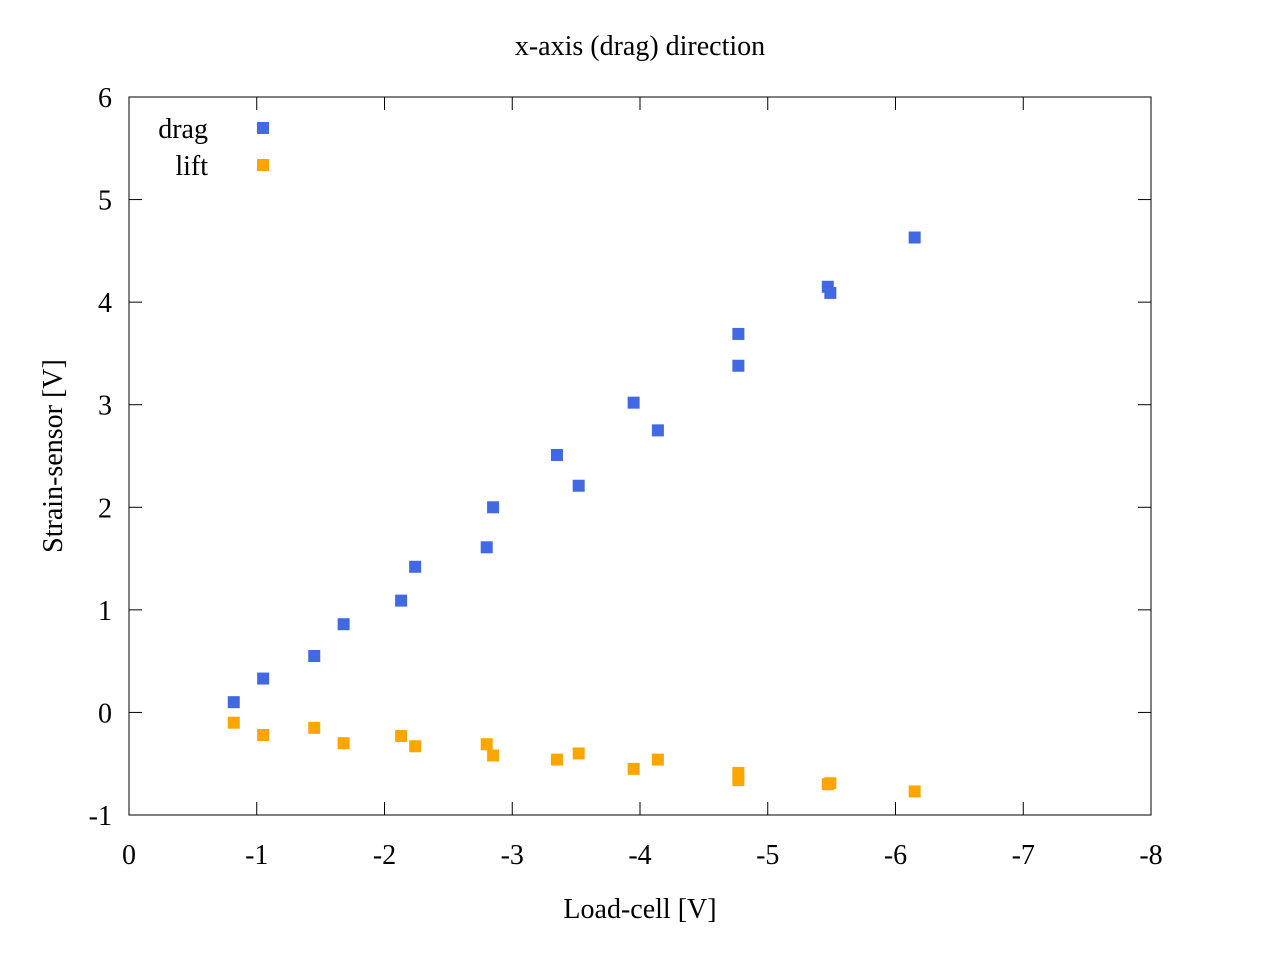 This screenshot has width=1280, height=960. Describe the element at coordinates (105, 303) in the screenshot. I see `y-tick-label: 4` at that location.